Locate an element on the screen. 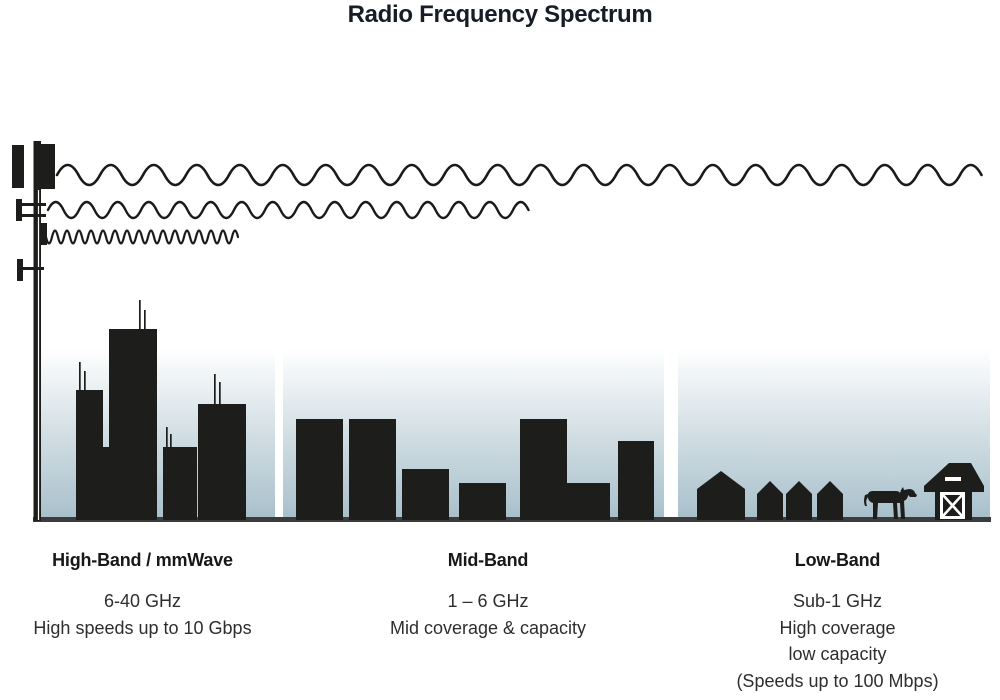 The width and height of the screenshot is (1000, 700). ground-line is located at coordinates (512, 519).